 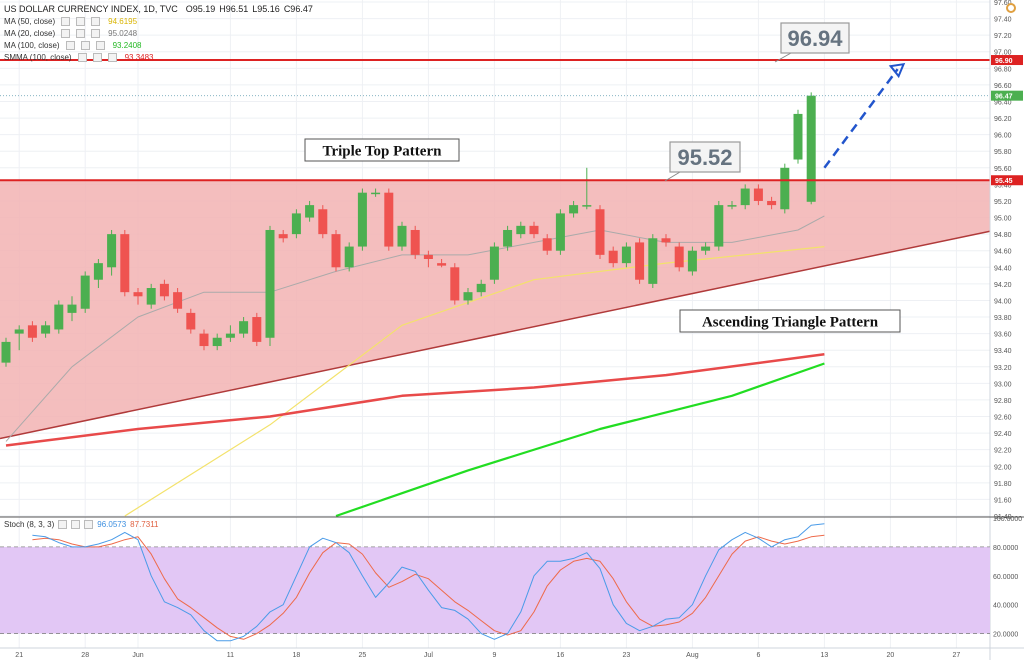 What do you see at coordinates (1003, 219) in the screenshot?
I see `price-tick-label: 95.00` at bounding box center [1003, 219].